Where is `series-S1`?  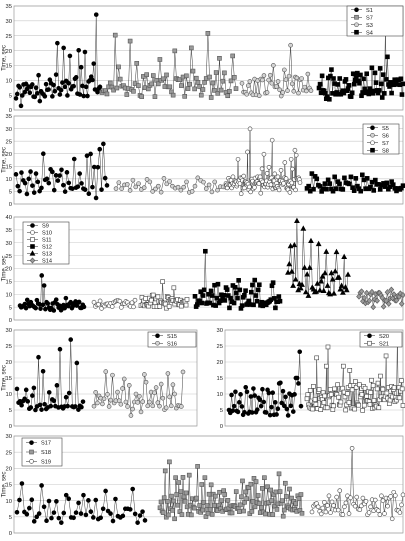 series-S1 is located at coordinates (58, 60).